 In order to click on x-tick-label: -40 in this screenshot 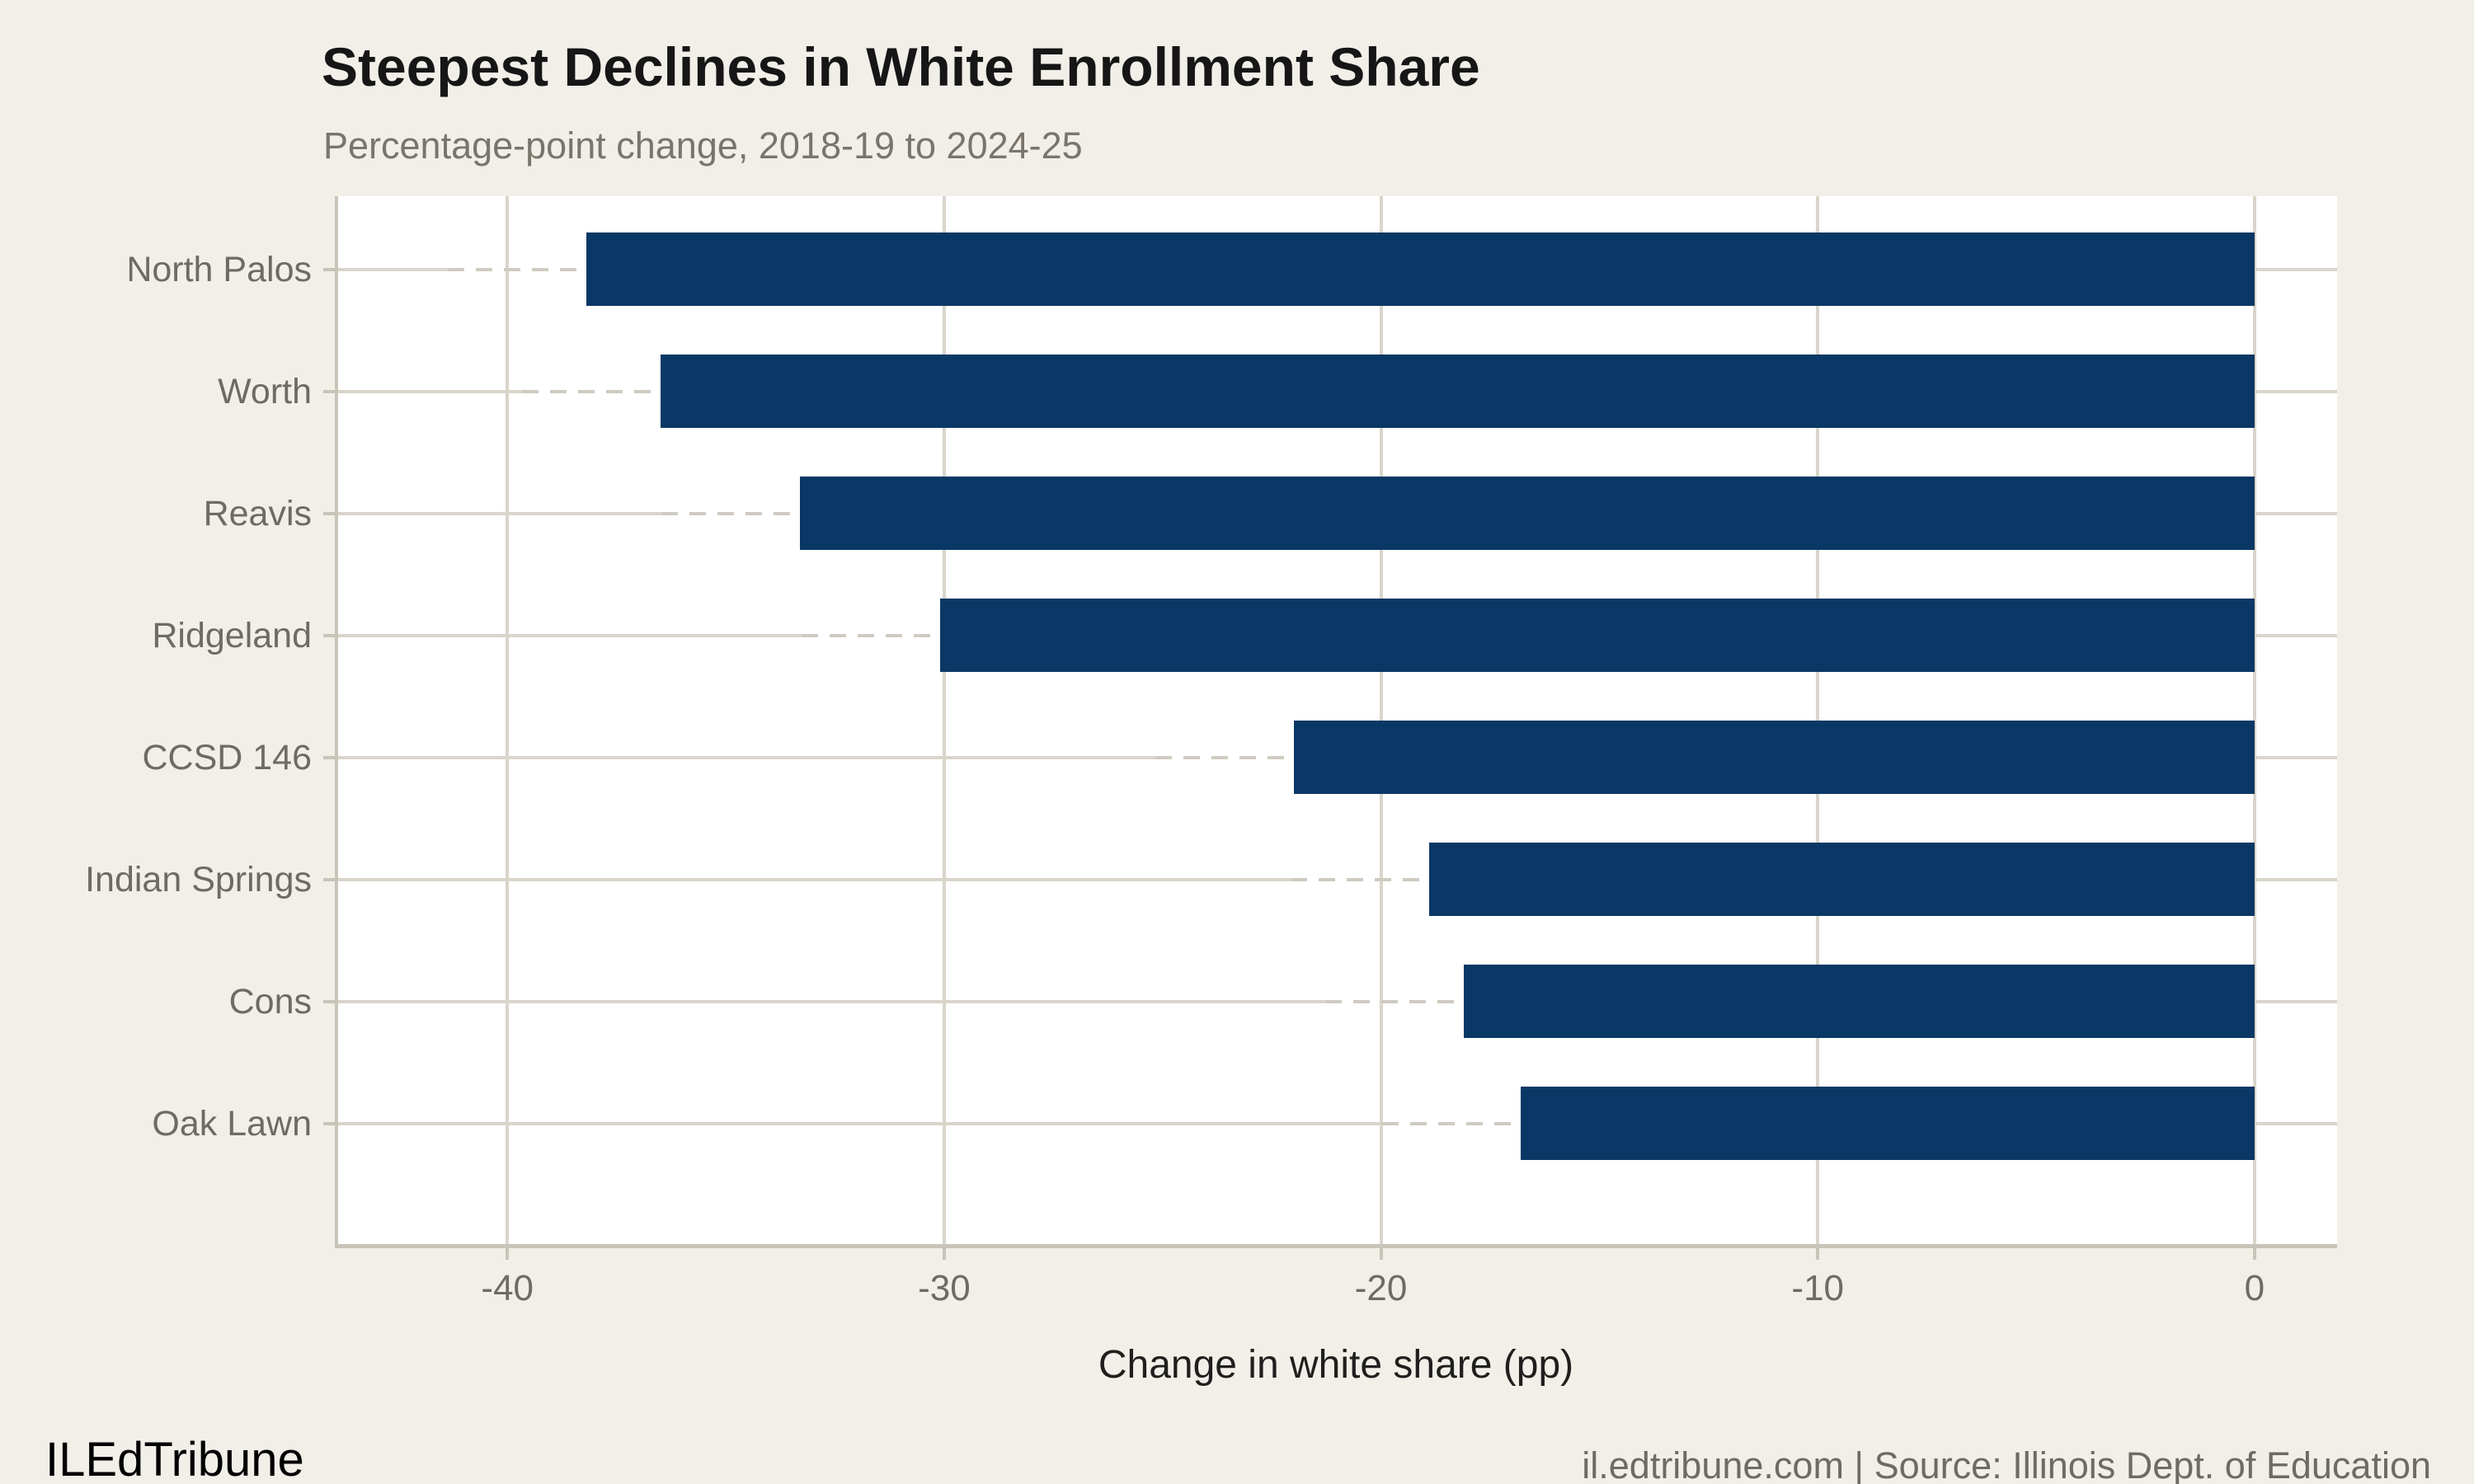, I will do `click(507, 1288)`.